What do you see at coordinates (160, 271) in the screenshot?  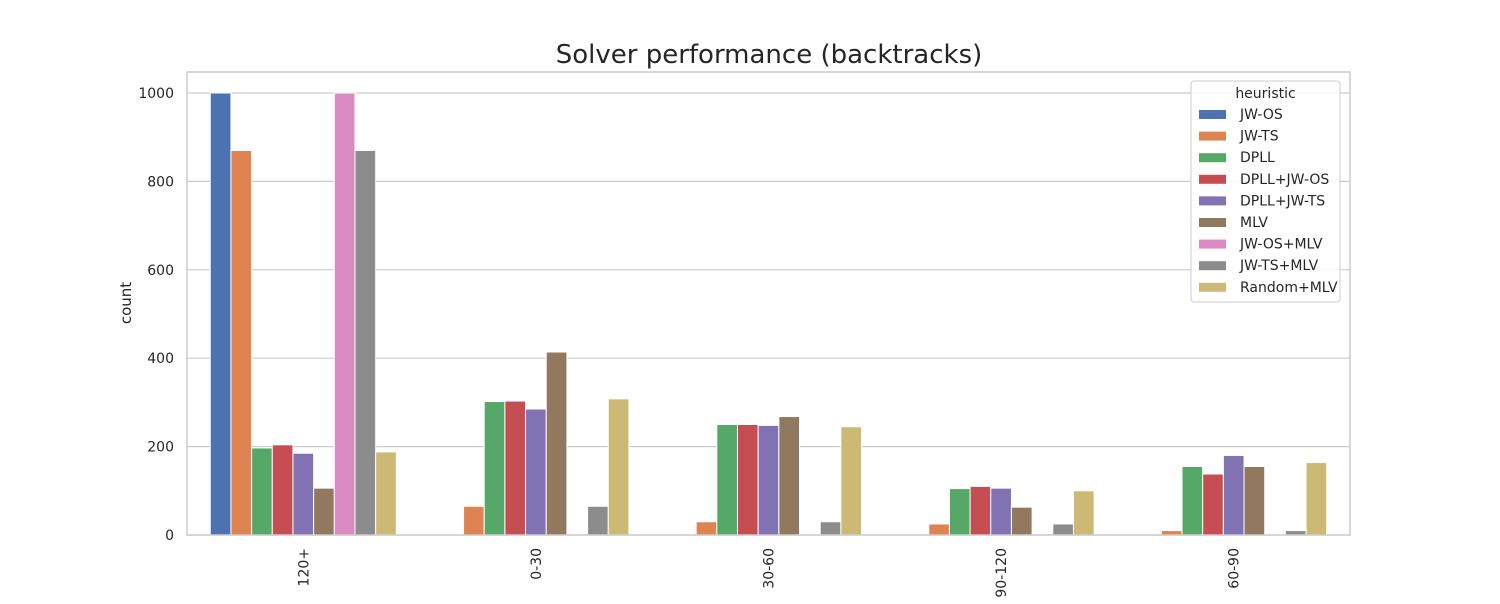 I see `y-tick-label: 600` at bounding box center [160, 271].